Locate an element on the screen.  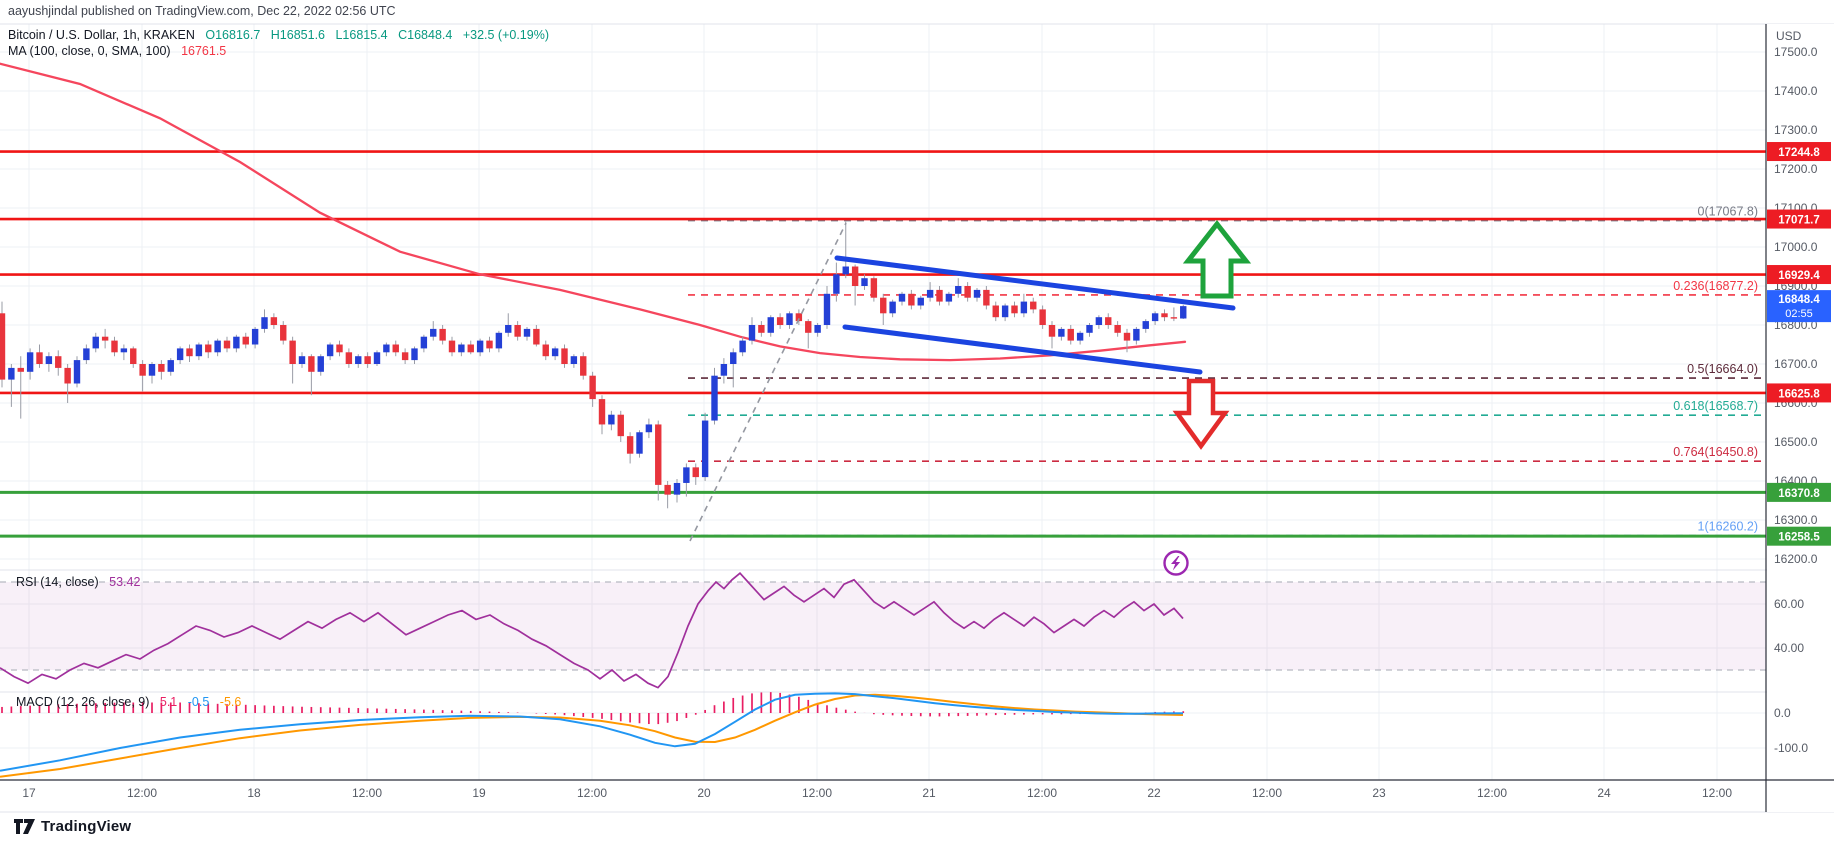
fib-level-label: 0.5(16664.0) is located at coordinates (1722, 369).